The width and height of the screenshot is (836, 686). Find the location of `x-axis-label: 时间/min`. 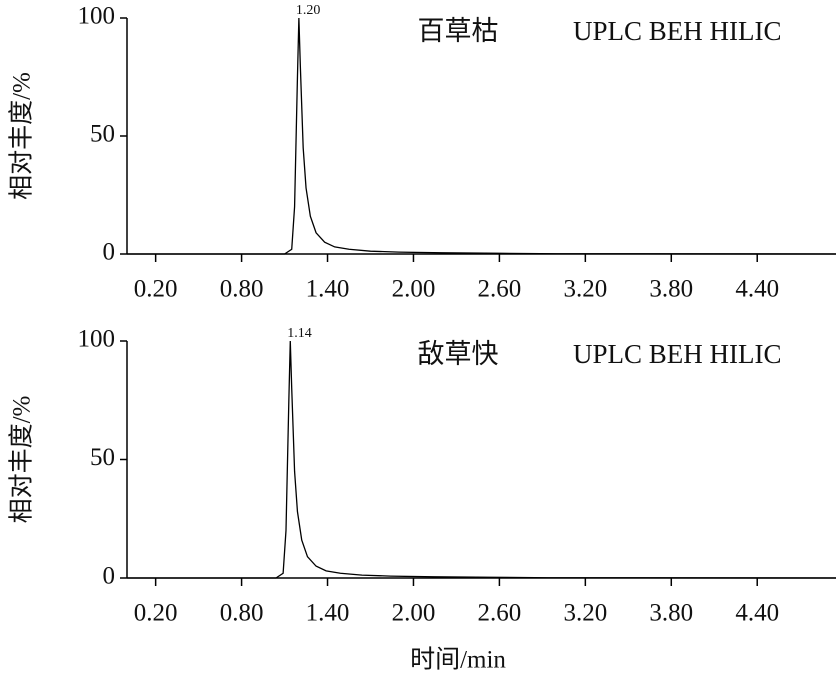

x-axis-label: 时间/min is located at coordinates (458, 660).